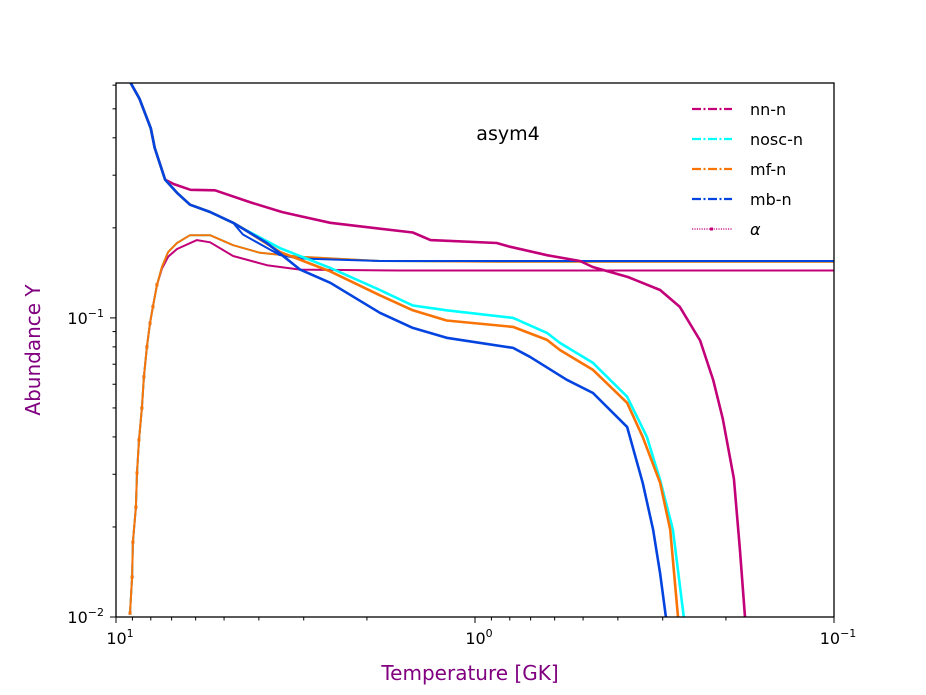  I want to click on legend-item: nosc-n, so click(747, 139).